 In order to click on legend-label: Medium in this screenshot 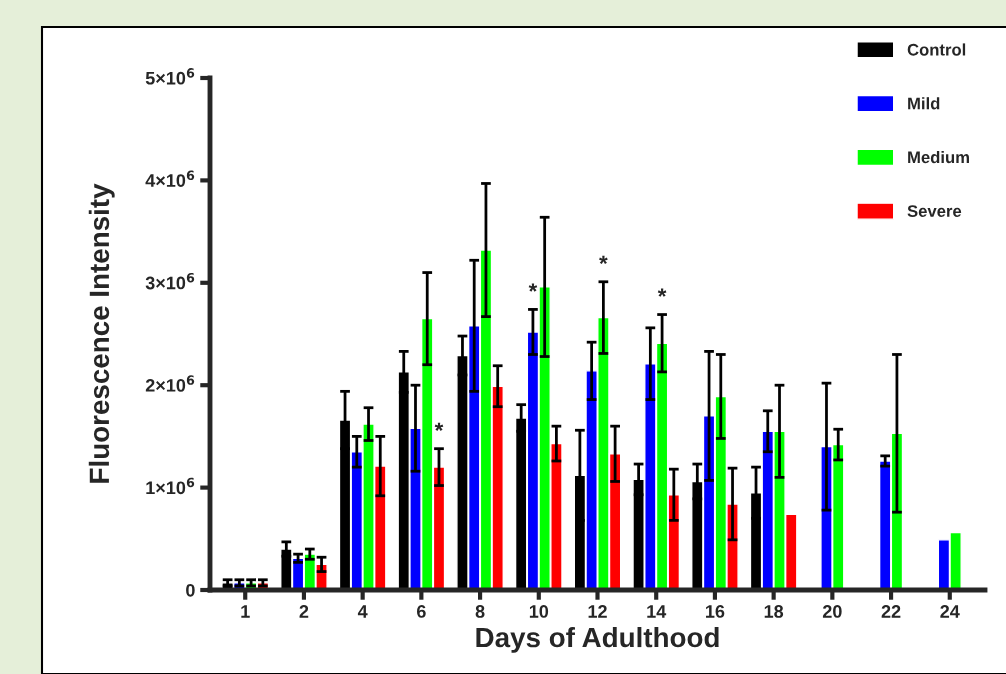, I will do `click(938, 157)`.